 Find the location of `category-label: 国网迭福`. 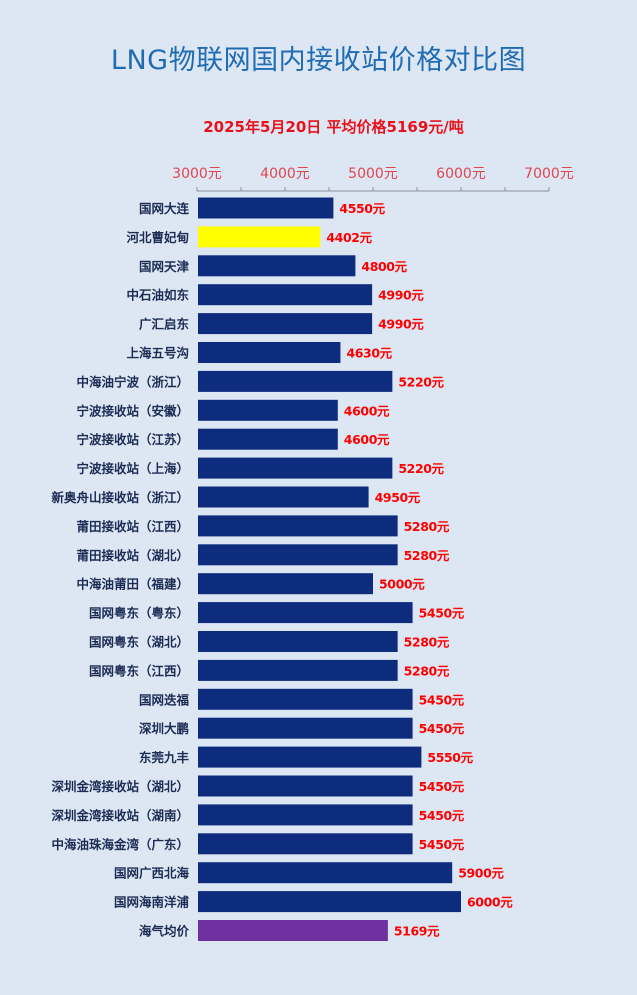

category-label: 国网迭福 is located at coordinates (164, 699).